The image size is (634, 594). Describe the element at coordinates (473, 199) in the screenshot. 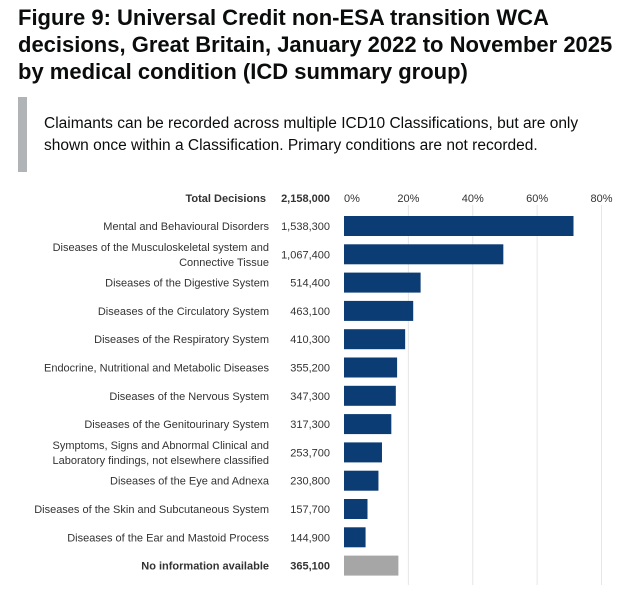

I see `x-tick-label: 40%` at that location.